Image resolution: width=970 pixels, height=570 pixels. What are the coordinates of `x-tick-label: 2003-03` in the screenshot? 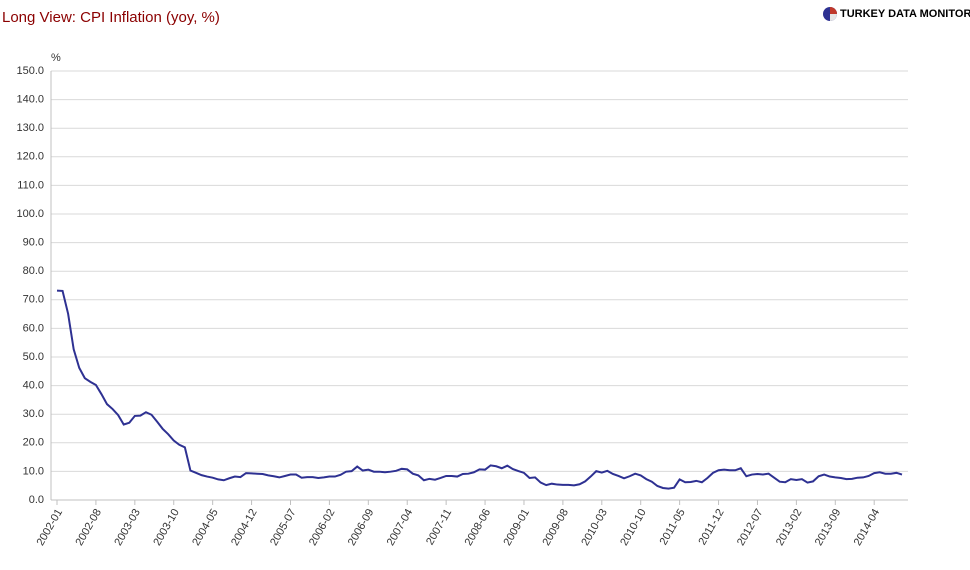 It's located at (127, 527).